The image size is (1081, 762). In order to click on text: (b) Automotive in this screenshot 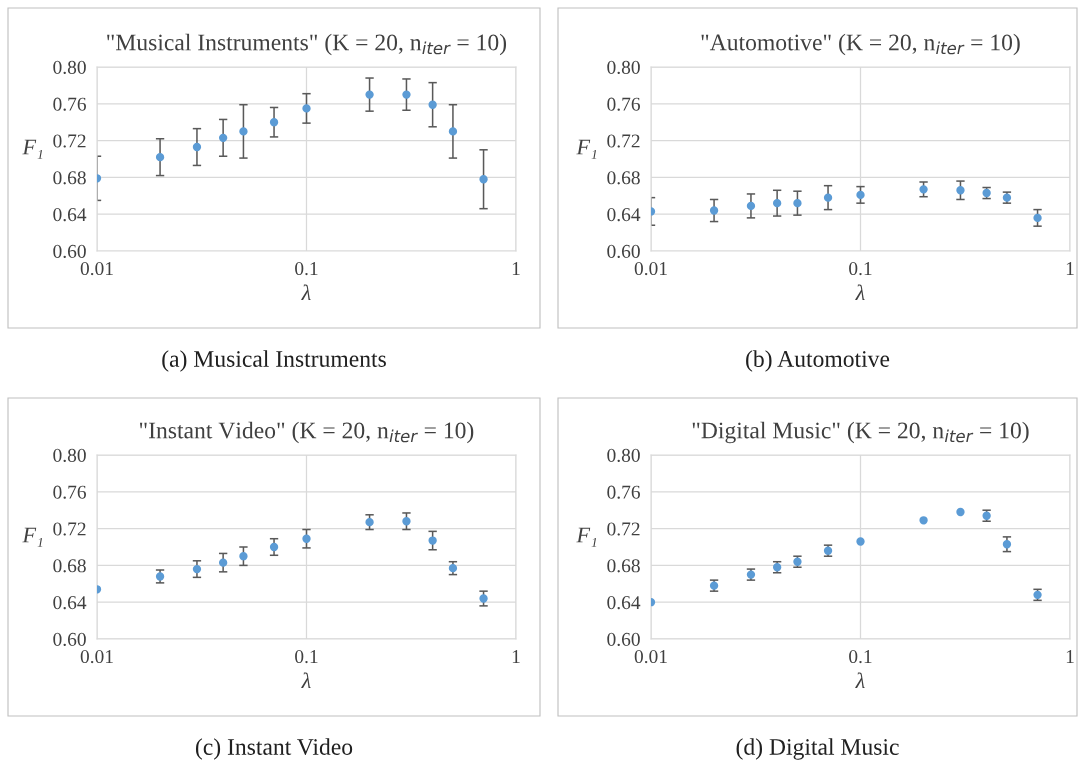, I will do `click(818, 361)`.